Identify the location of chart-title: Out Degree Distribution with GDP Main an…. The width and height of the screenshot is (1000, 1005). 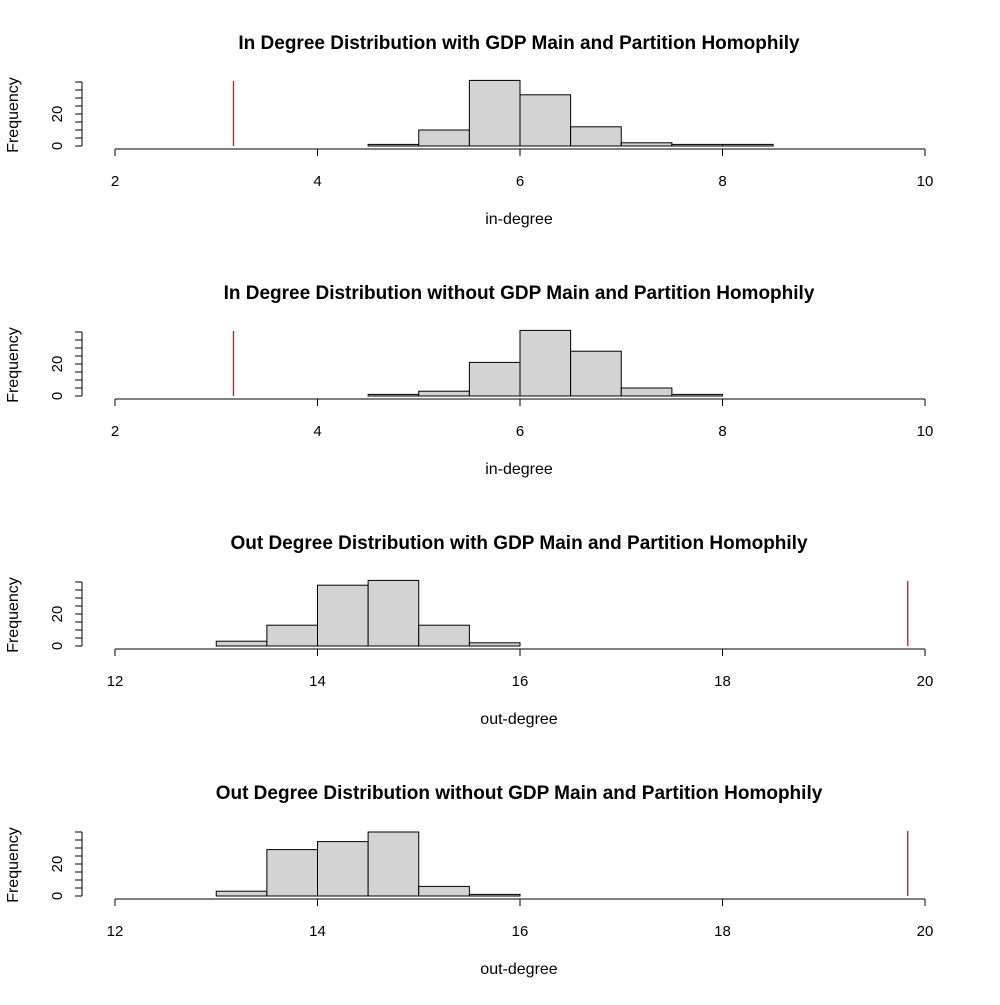
(518, 543).